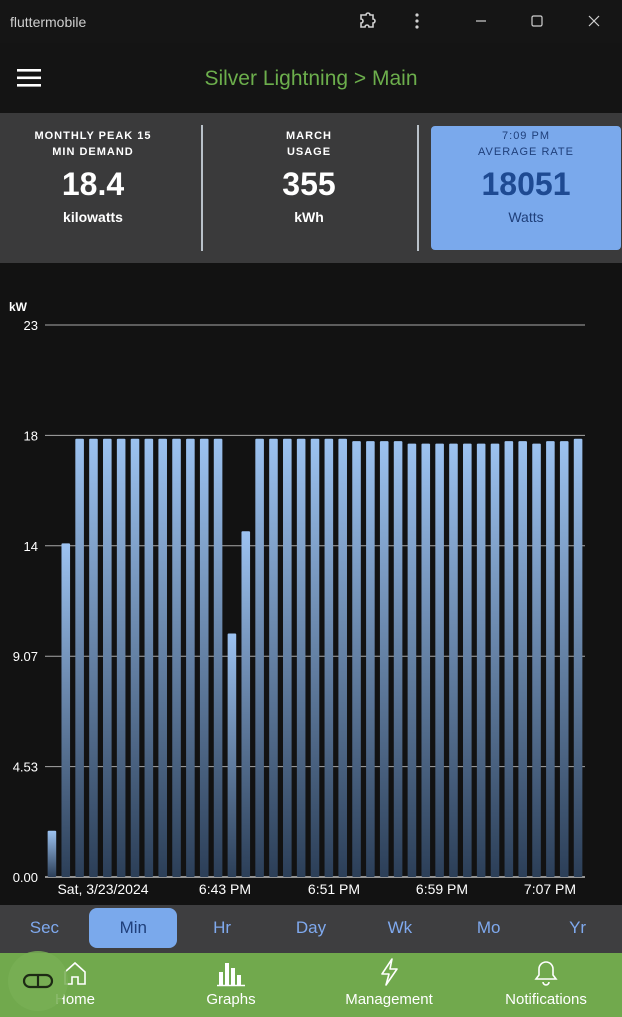 The width and height of the screenshot is (622, 1017). Describe the element at coordinates (526, 152) in the screenshot. I see `average-rate-label-line2: AVERAGE RATE` at that location.